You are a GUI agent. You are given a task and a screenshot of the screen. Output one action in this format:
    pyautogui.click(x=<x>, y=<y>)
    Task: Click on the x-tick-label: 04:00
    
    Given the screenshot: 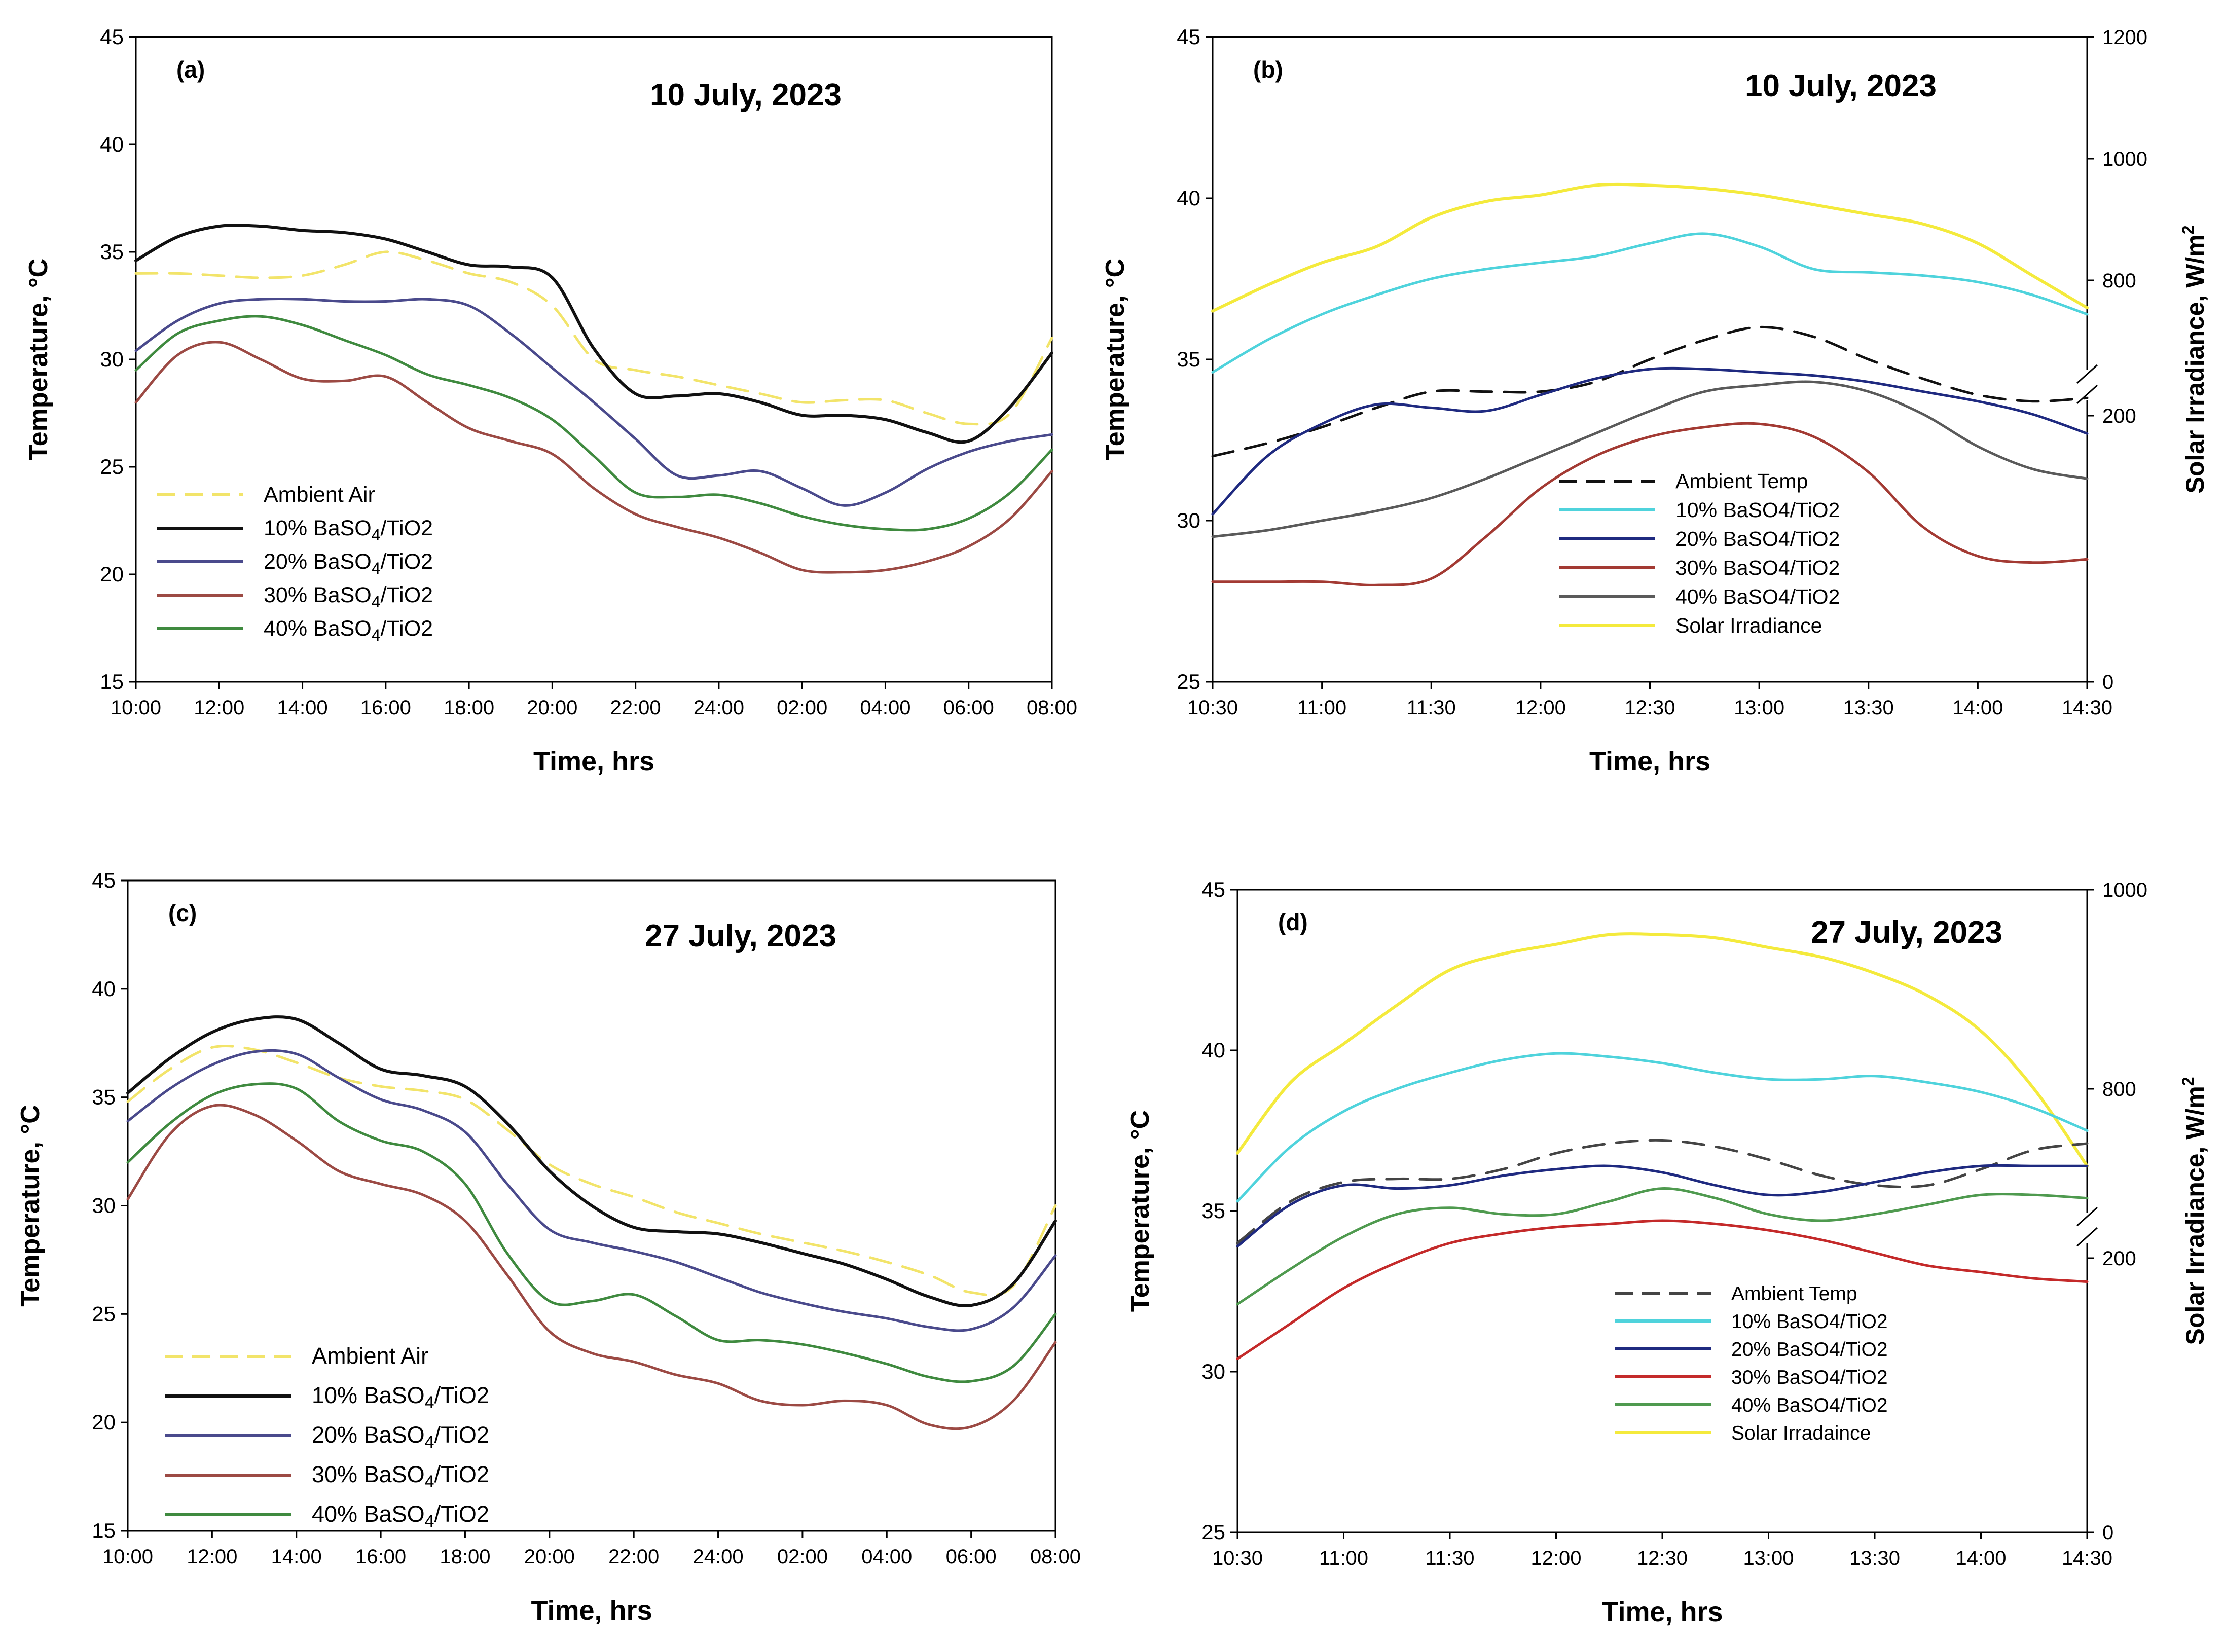 What is the action you would take?
    pyautogui.click(x=885, y=708)
    